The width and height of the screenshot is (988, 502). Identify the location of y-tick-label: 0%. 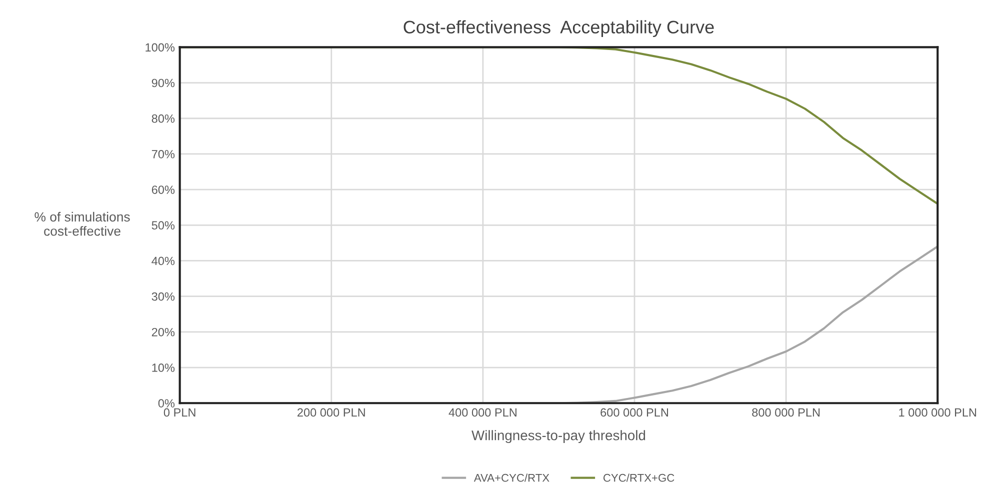
(166, 403).